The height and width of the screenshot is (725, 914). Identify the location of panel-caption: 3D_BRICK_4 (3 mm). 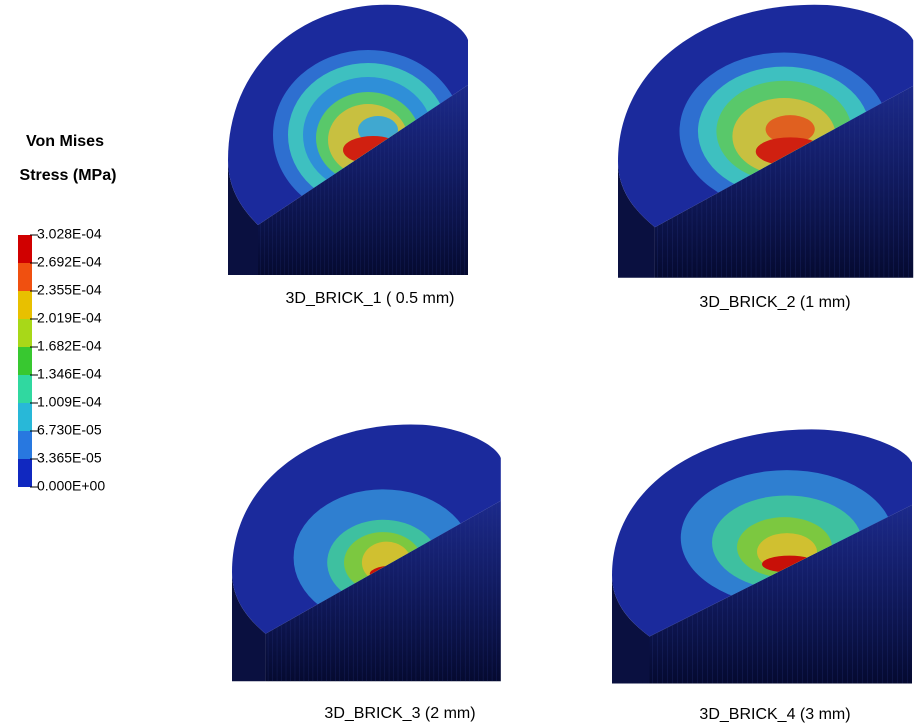
(774, 714).